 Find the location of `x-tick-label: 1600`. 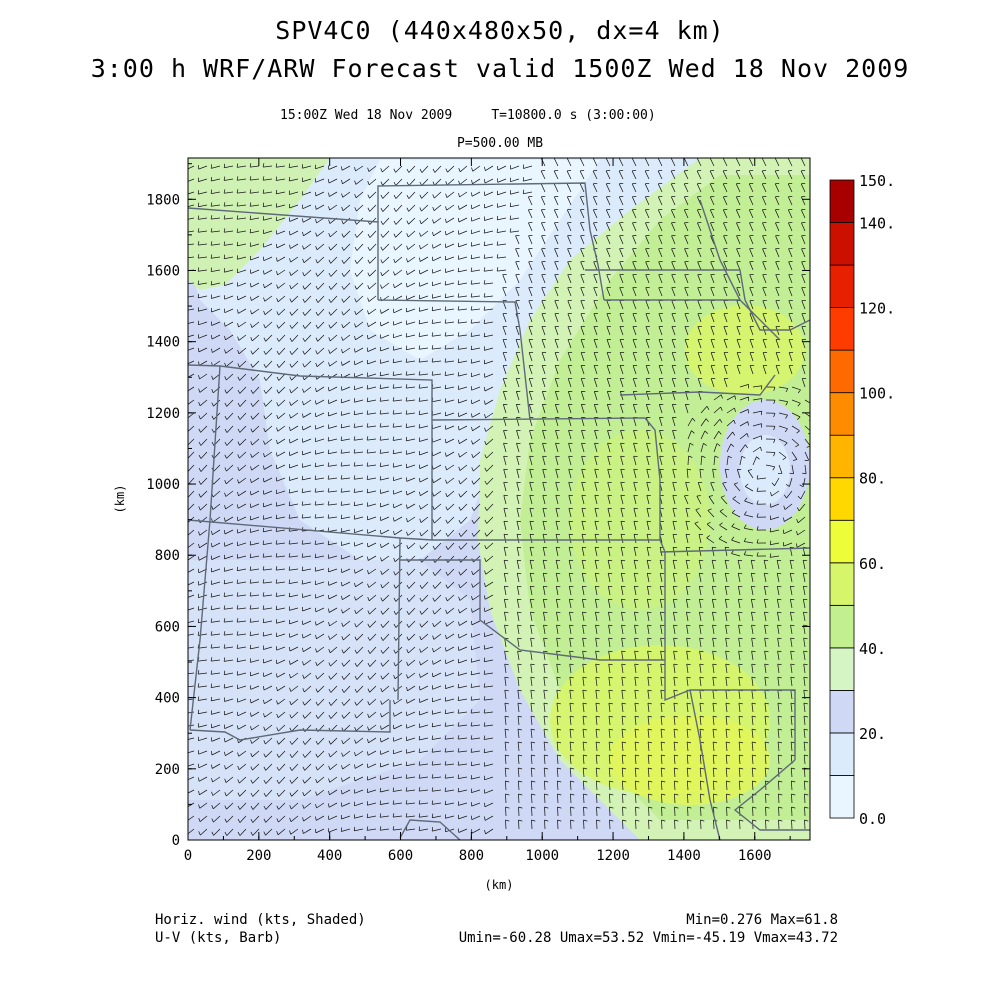

x-tick-label: 1600 is located at coordinates (755, 856).